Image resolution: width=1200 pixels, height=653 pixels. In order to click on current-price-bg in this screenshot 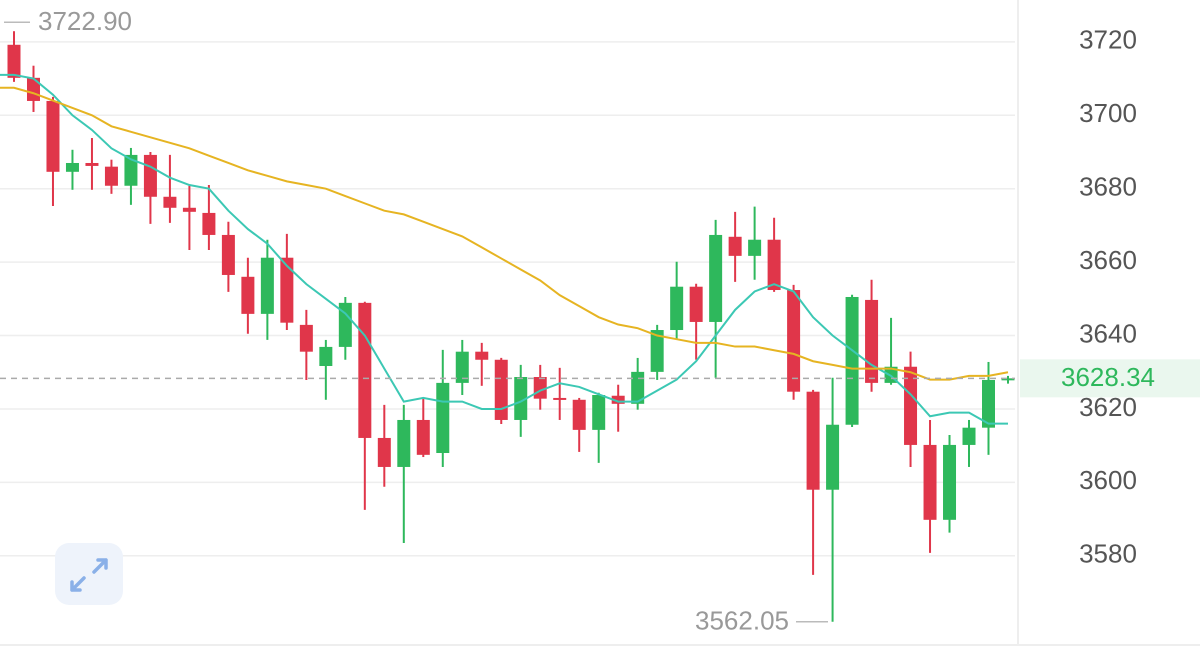, I will do `click(1110, 378)`.